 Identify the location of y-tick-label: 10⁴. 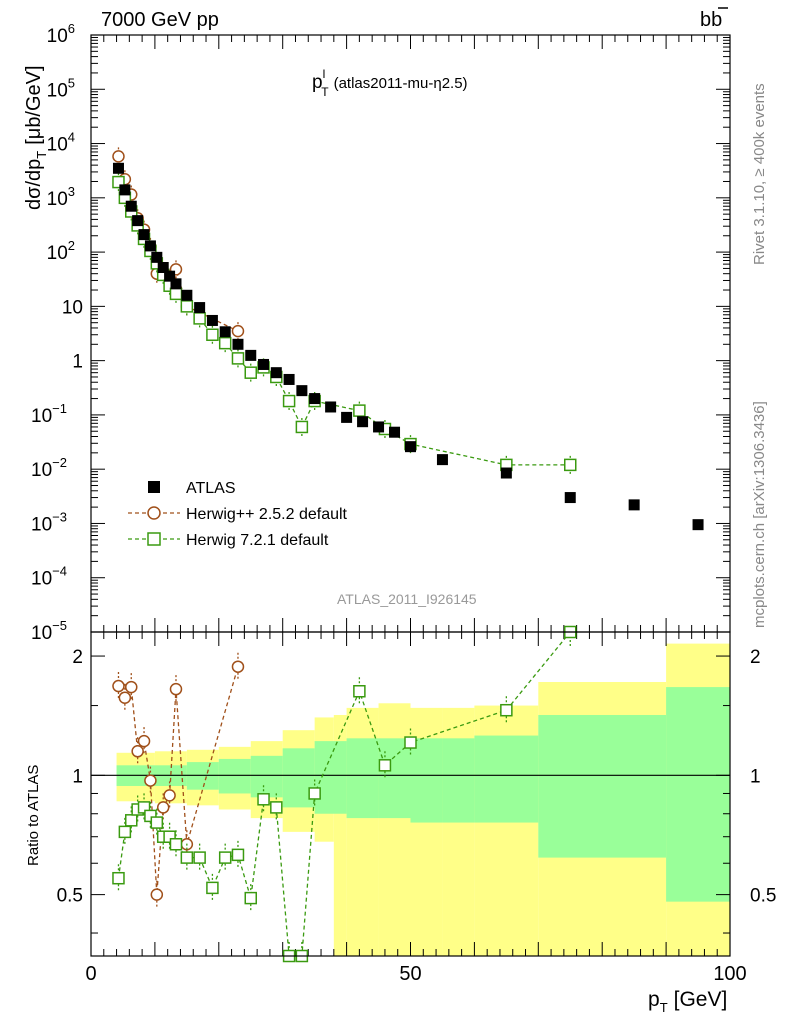
(61, 143).